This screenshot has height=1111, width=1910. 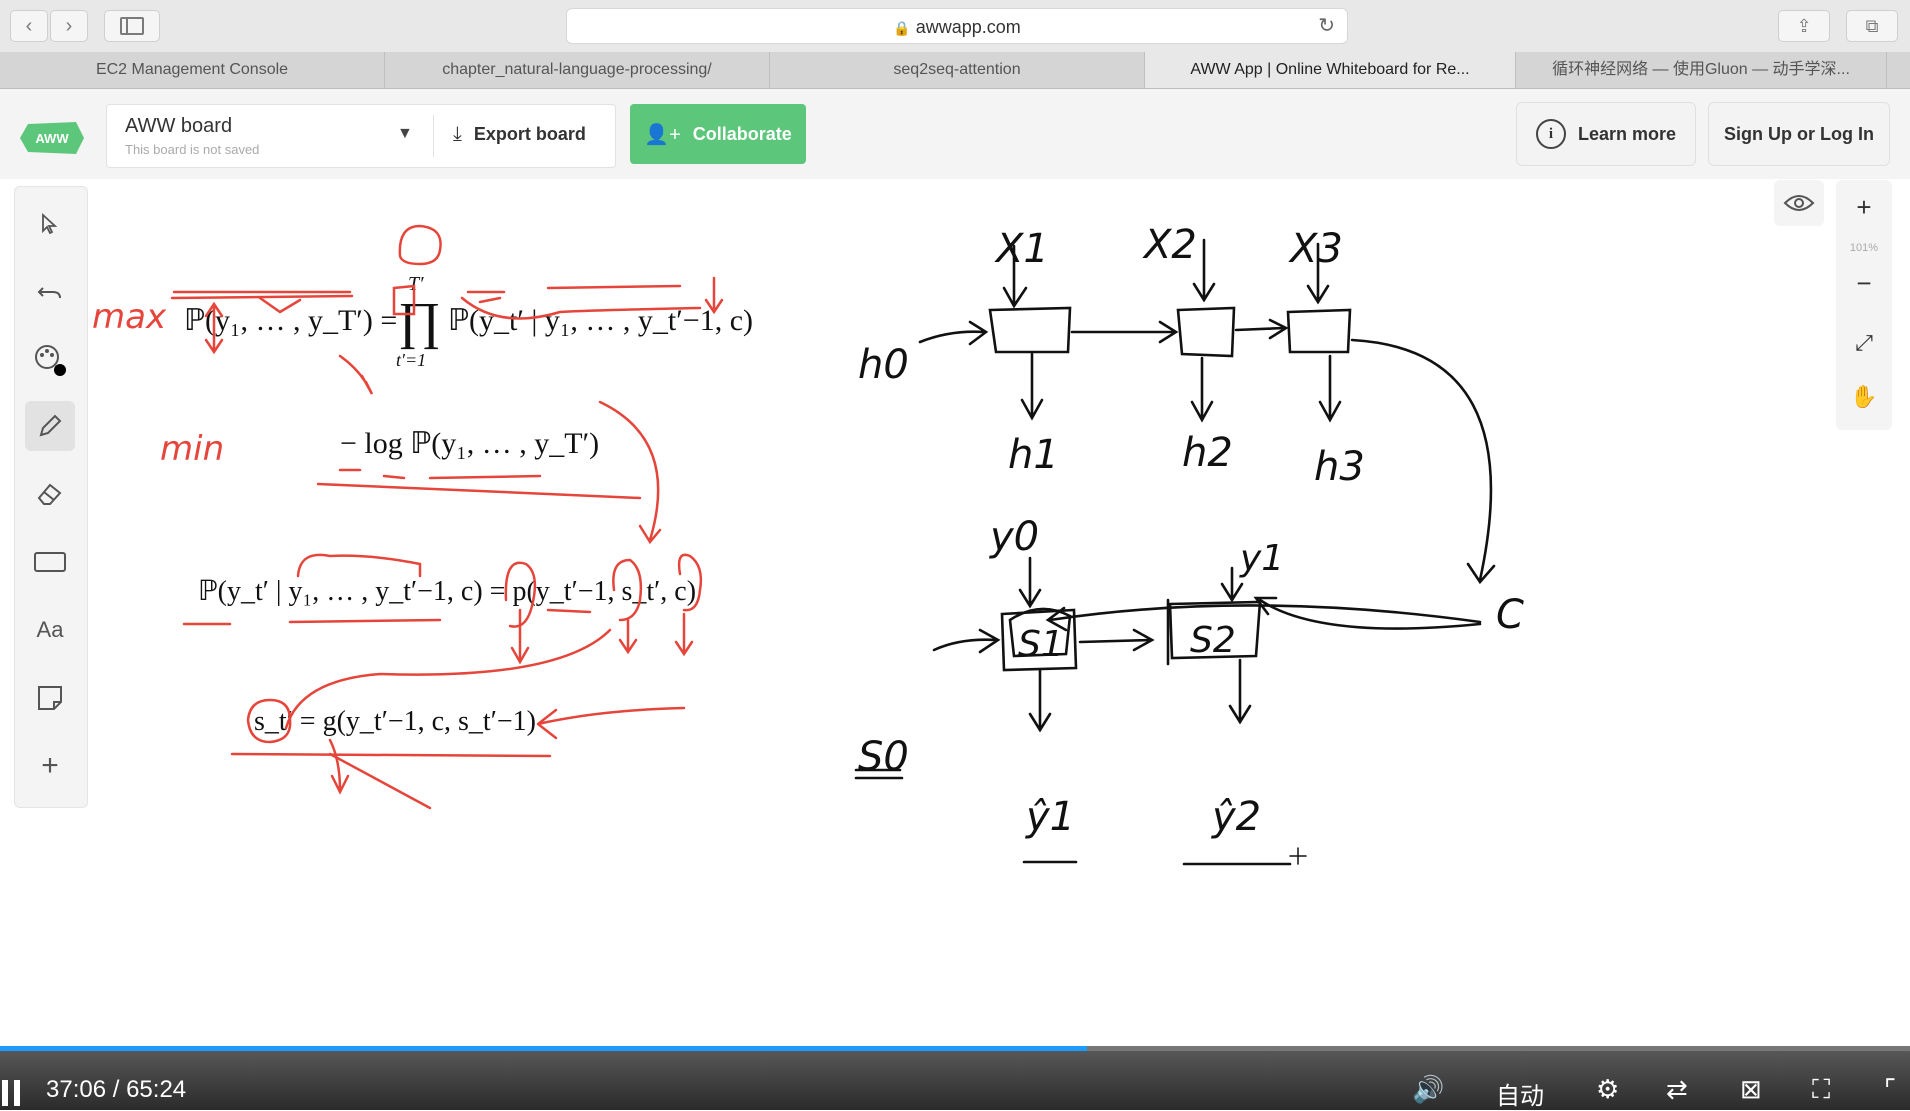 I want to click on aww-logo: AWW, so click(x=52, y=138).